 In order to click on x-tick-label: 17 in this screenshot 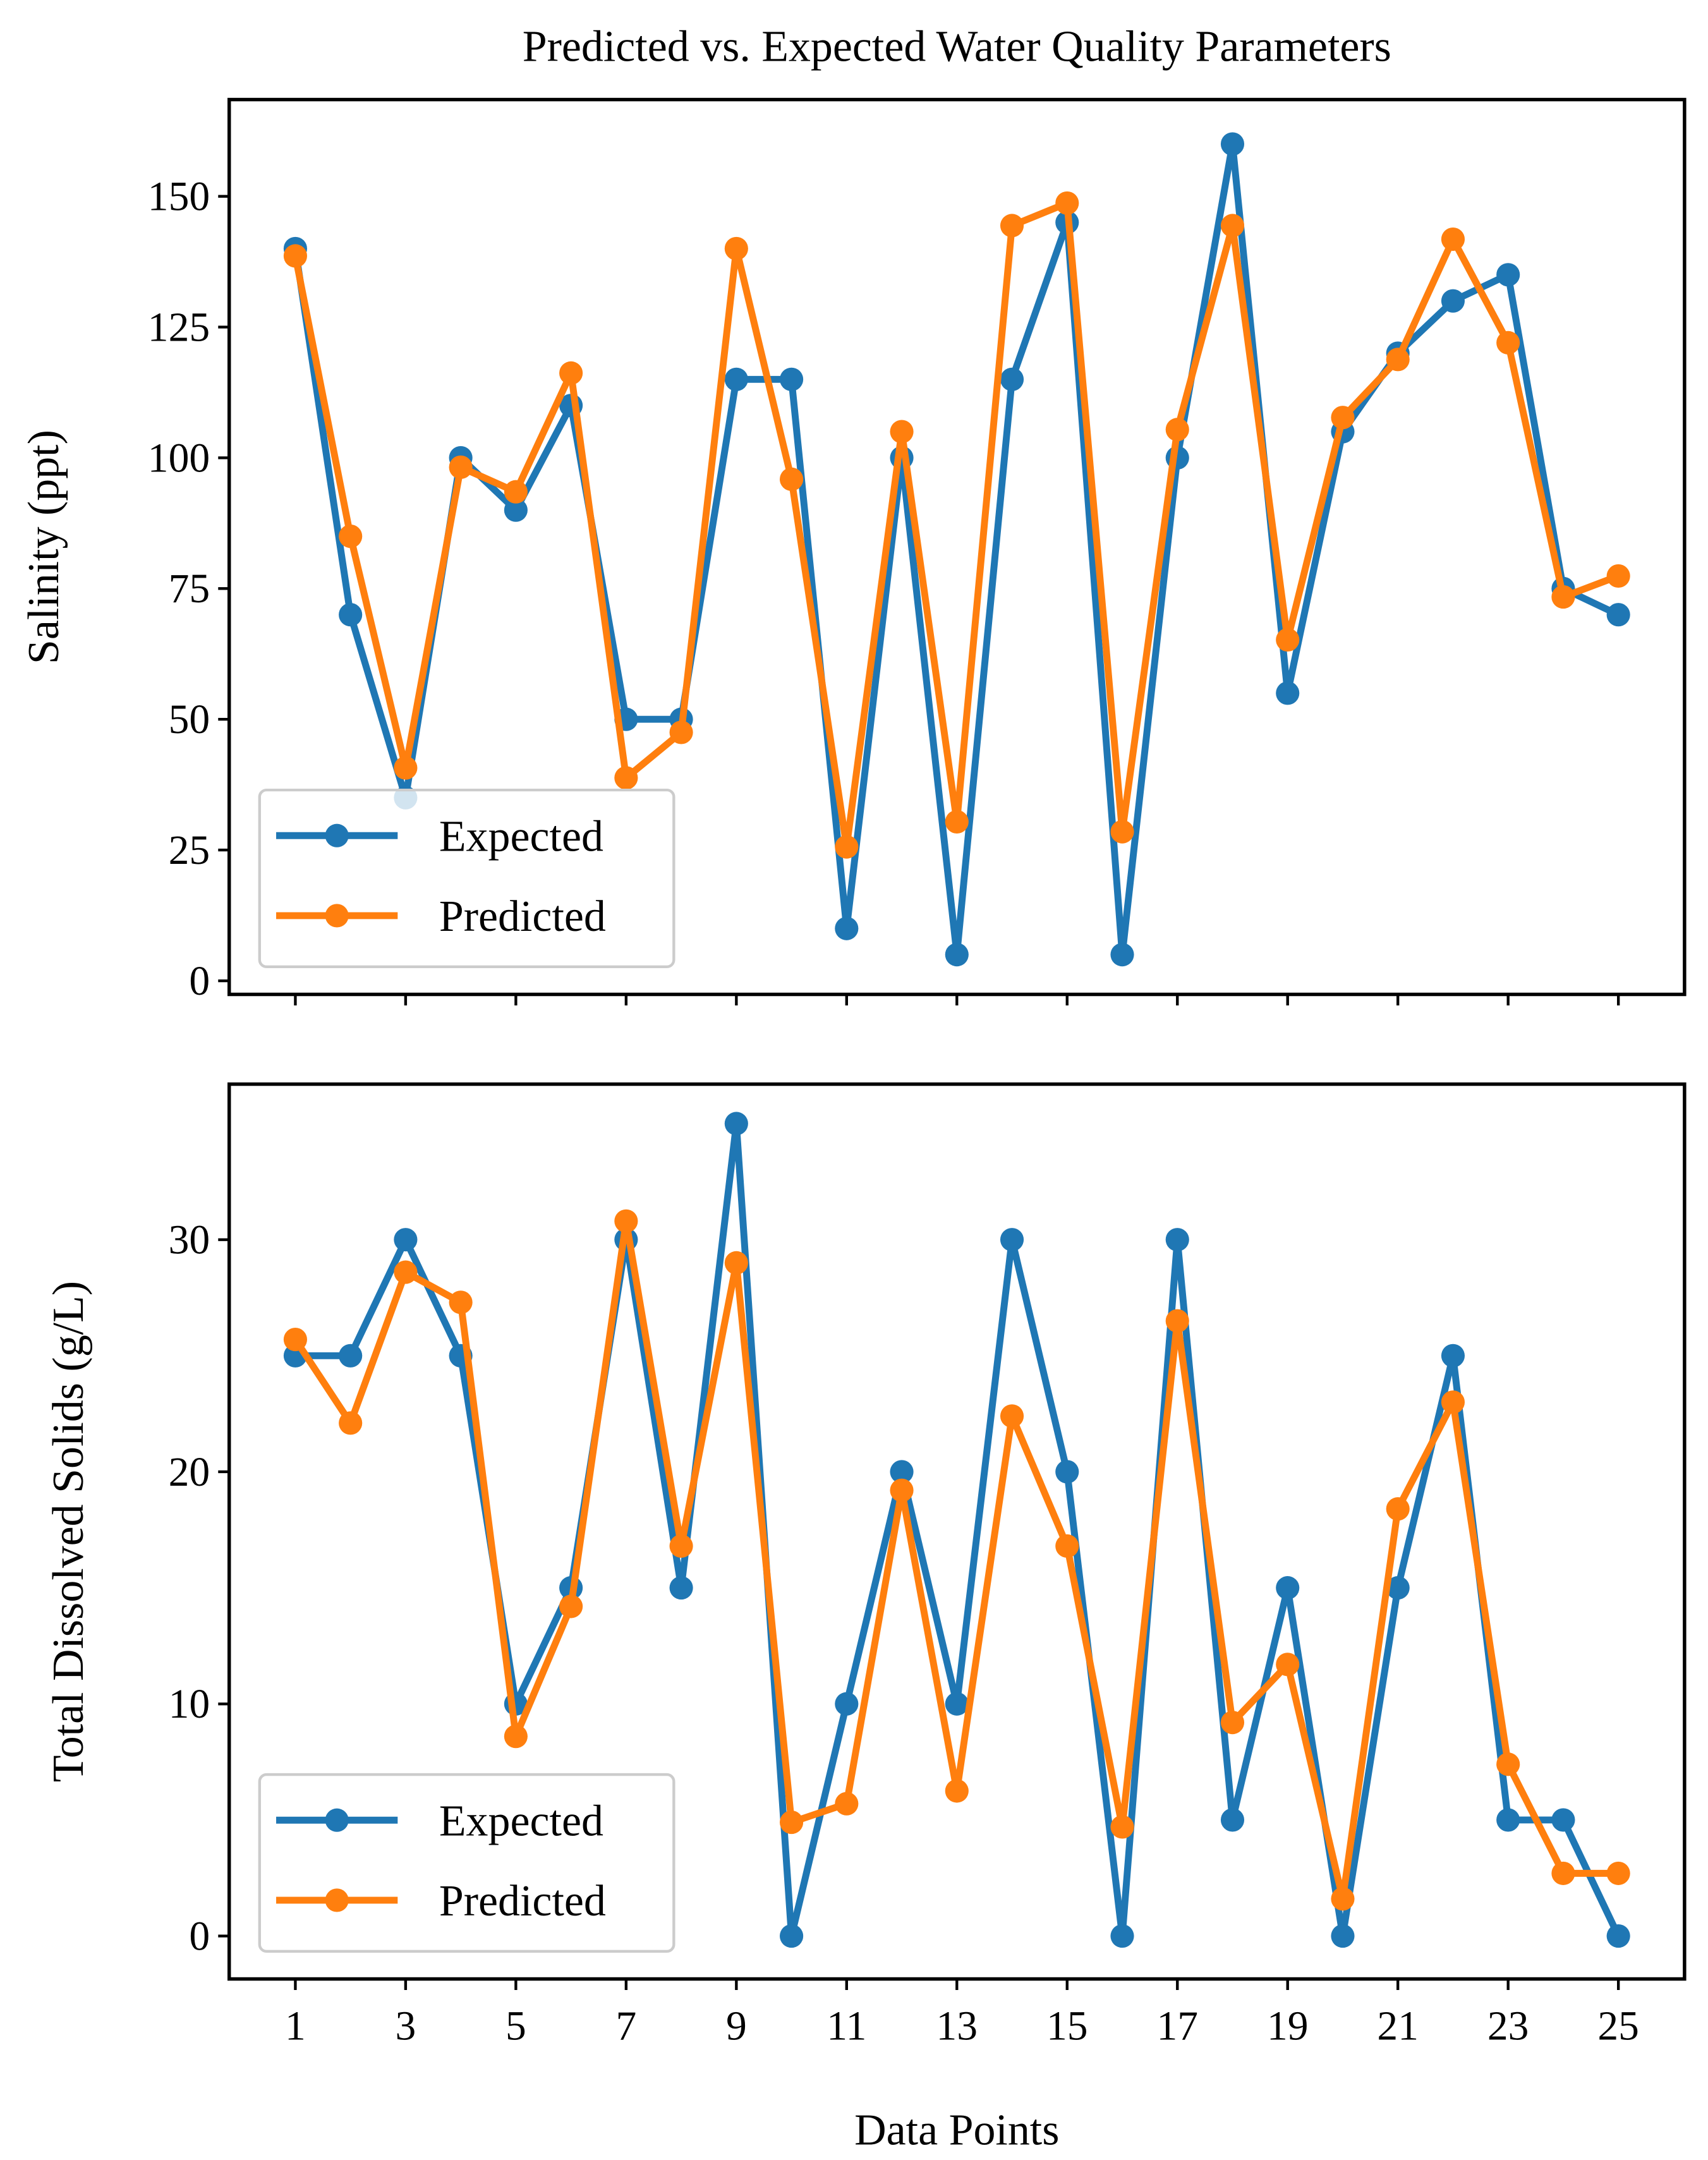, I will do `click(1177, 2026)`.